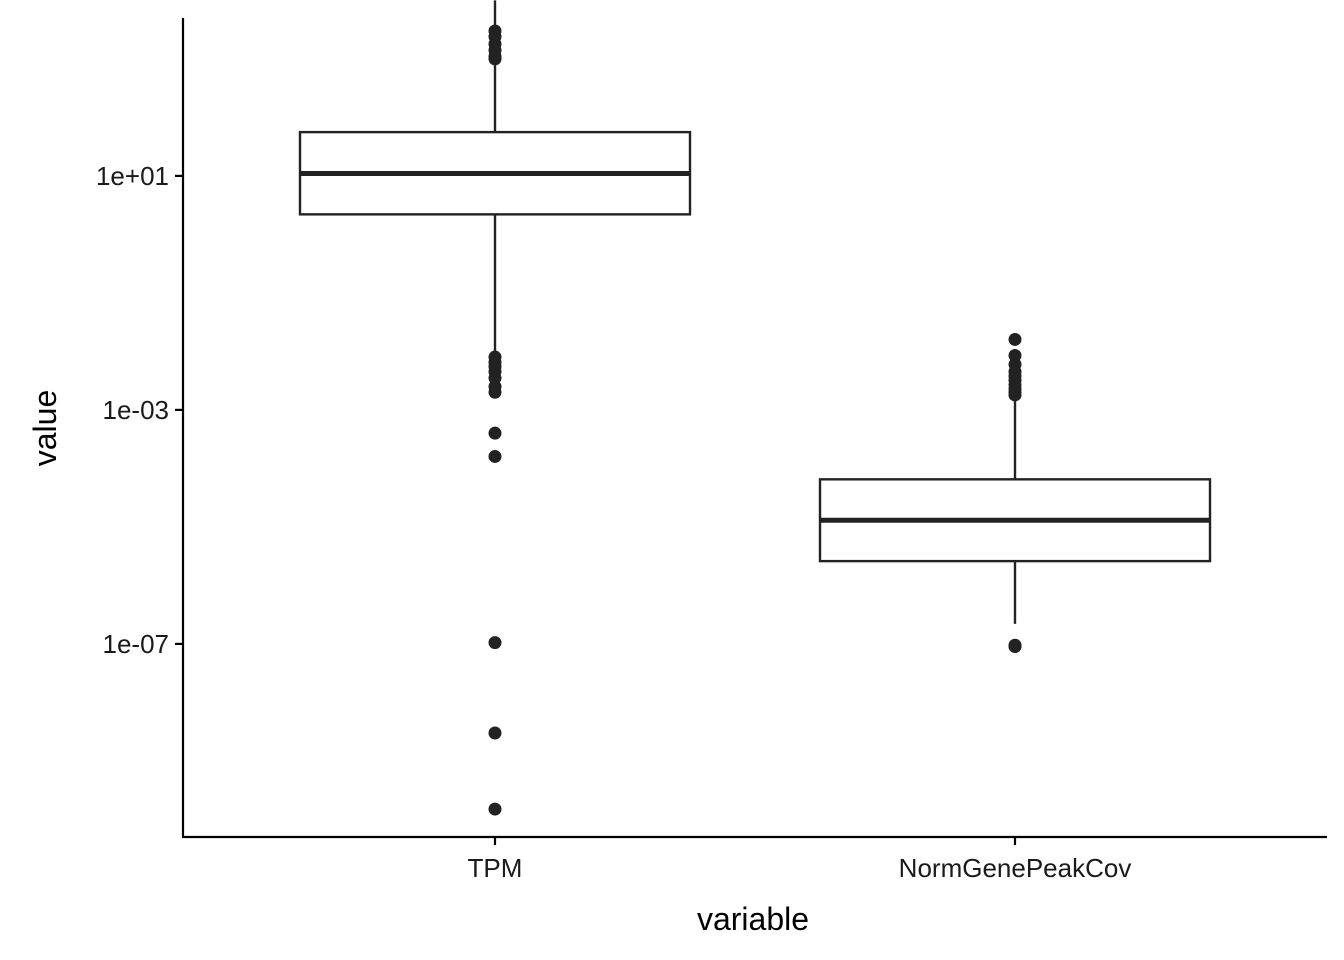 This screenshot has height=960, width=1344. Describe the element at coordinates (45, 428) in the screenshot. I see `y-axis-title: value` at that location.